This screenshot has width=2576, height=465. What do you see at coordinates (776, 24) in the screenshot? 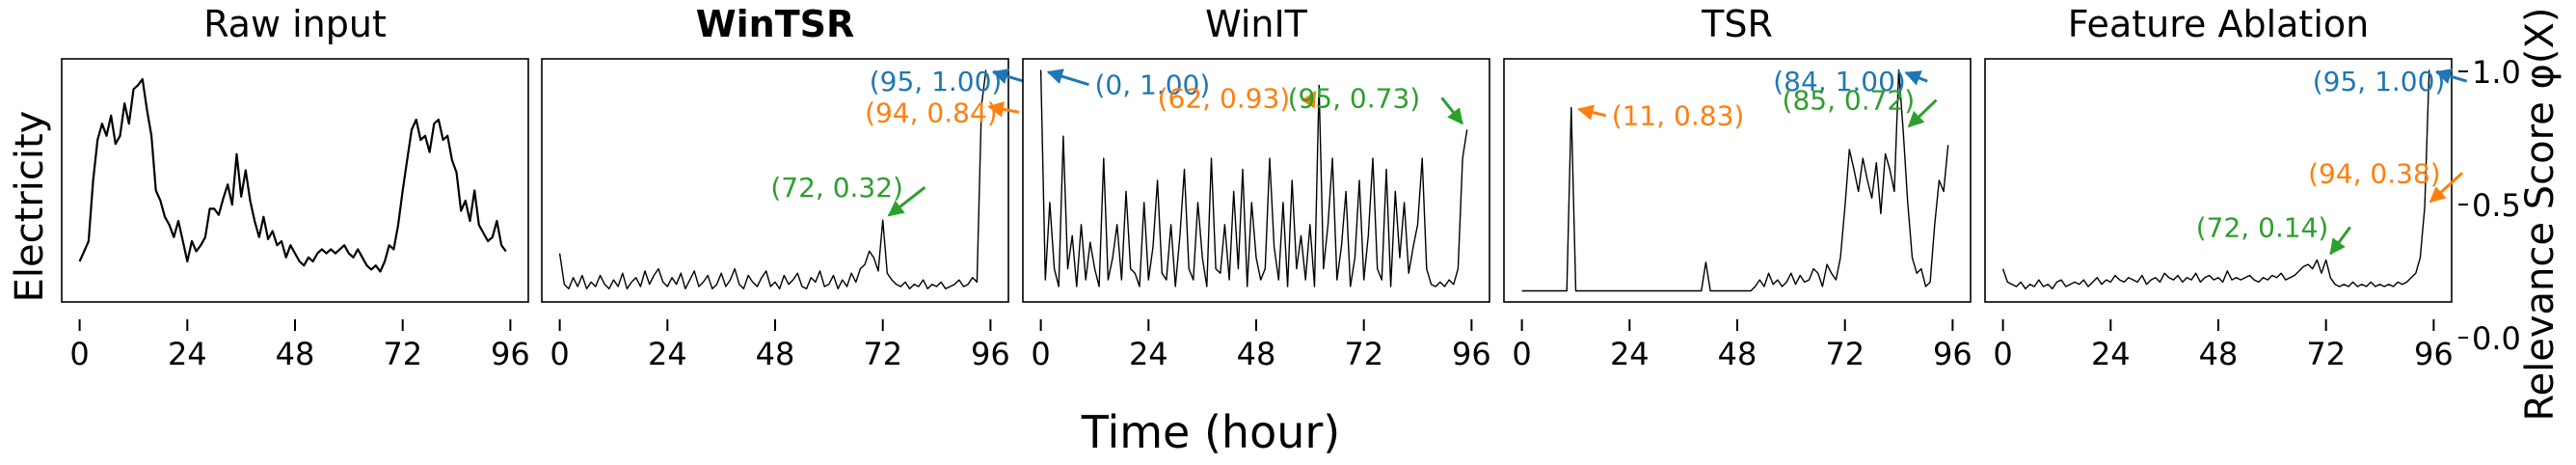
I see `panel-title: WinTSR` at bounding box center [776, 24].